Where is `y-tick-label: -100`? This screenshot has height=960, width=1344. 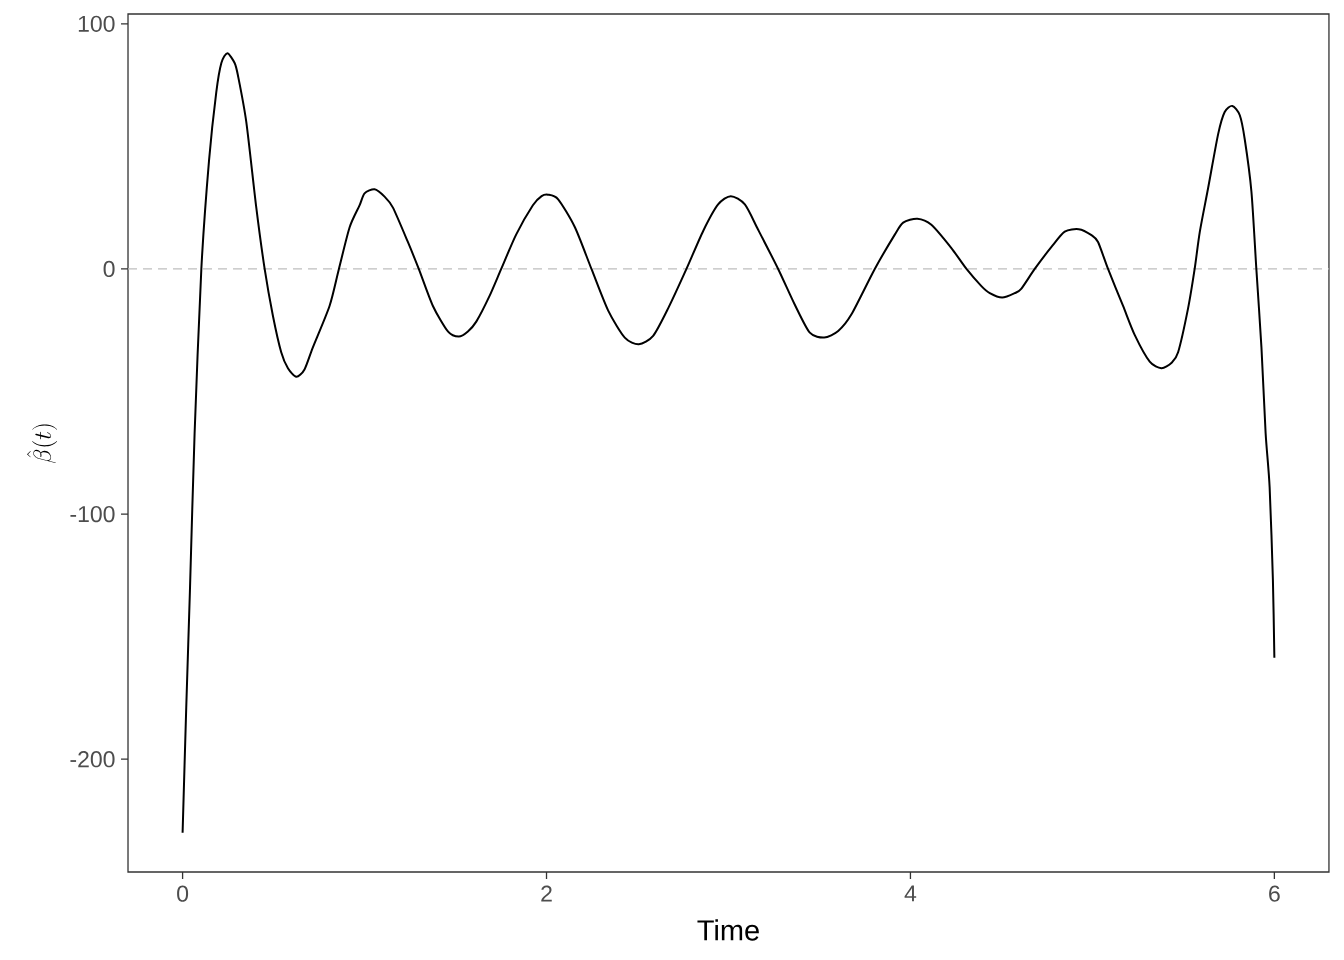
y-tick-label: -100 is located at coordinates (92, 514).